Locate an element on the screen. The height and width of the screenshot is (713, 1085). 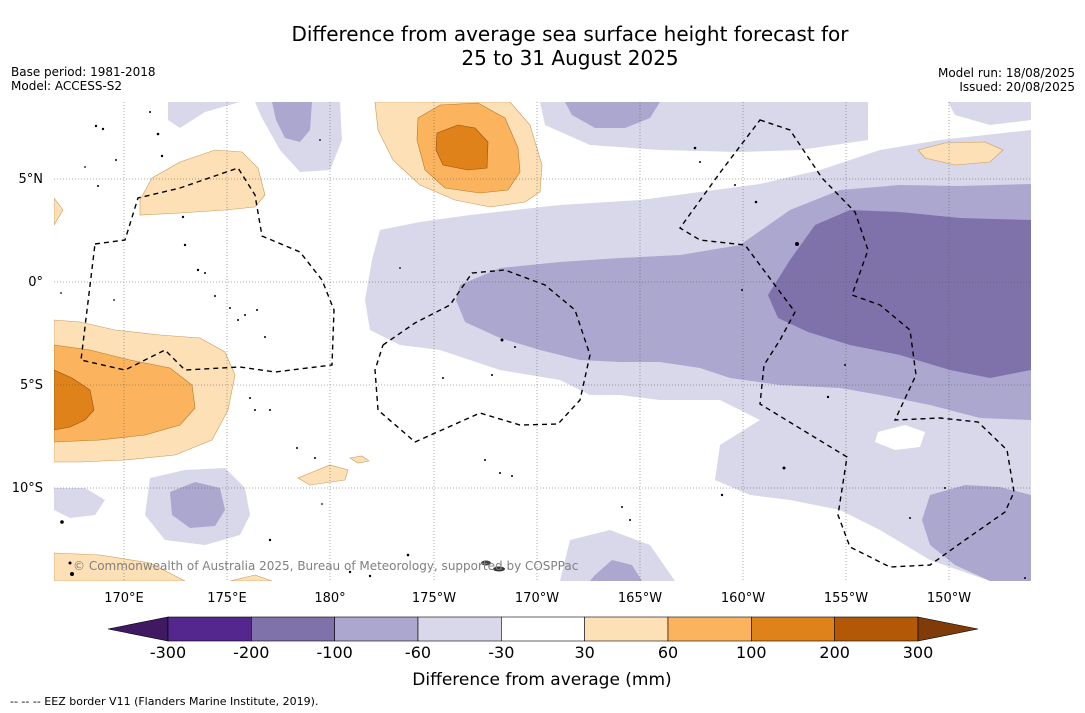
contour-purple-light-farsw is located at coordinates (79, 503).